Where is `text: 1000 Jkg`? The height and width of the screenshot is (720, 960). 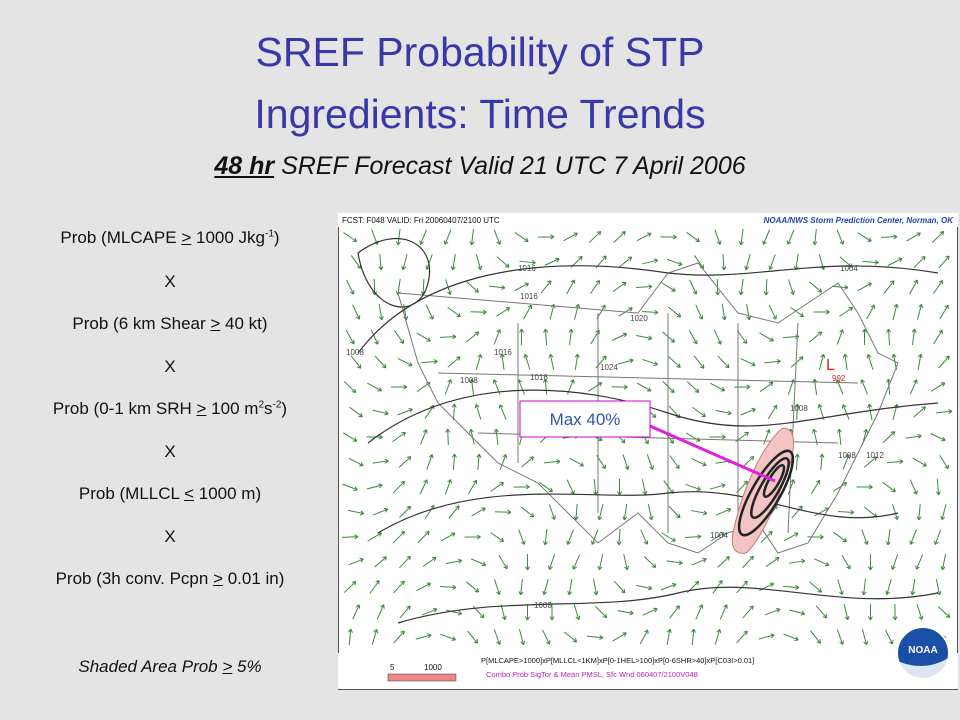
text: 1000 Jkg is located at coordinates (228, 237).